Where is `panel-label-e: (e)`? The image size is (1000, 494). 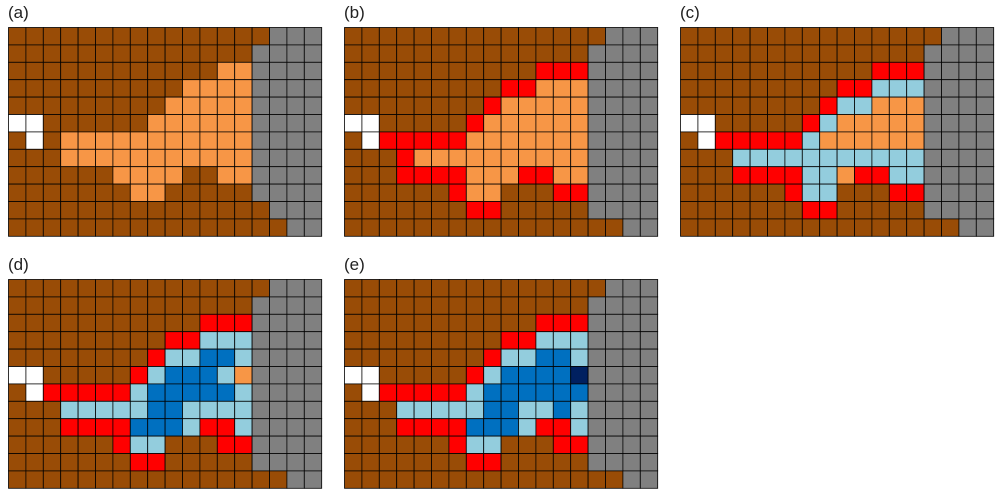
panel-label-e: (e) is located at coordinates (354, 264).